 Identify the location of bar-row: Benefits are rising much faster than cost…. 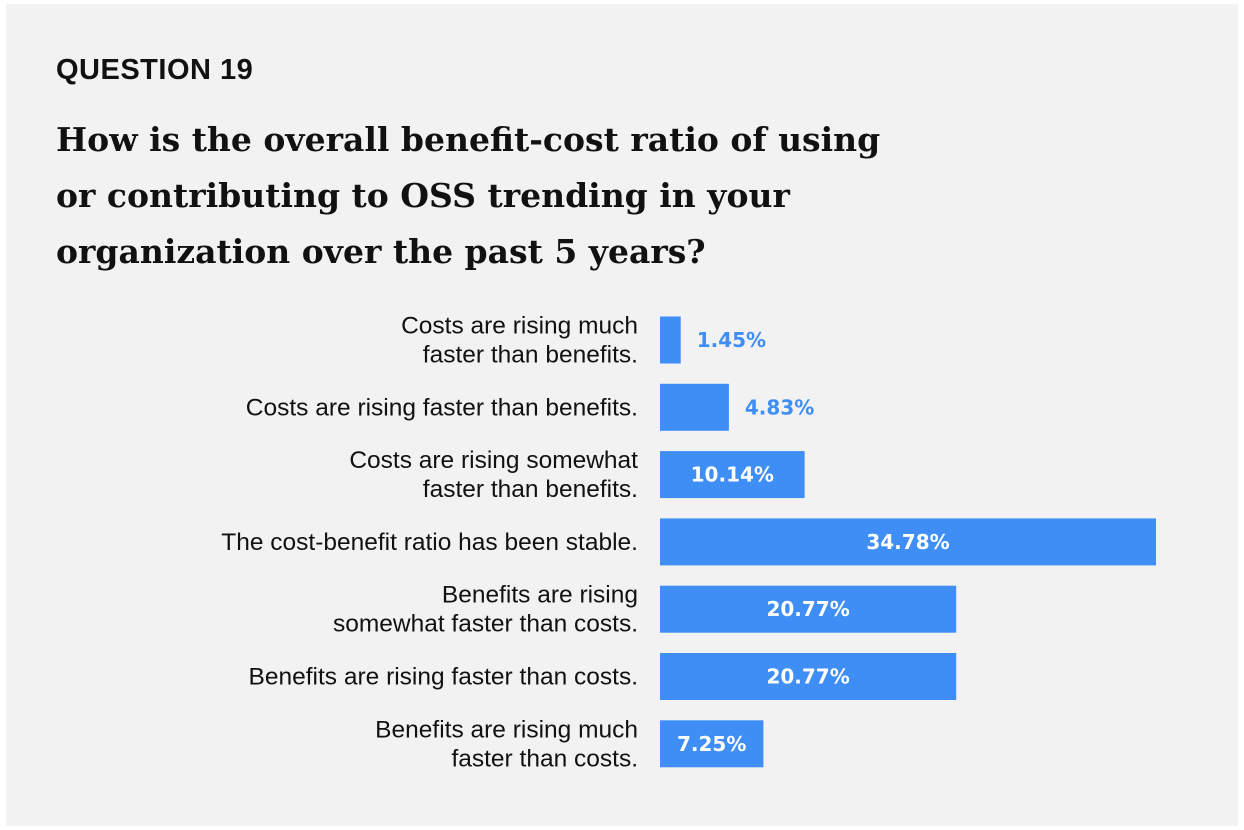
(569, 744).